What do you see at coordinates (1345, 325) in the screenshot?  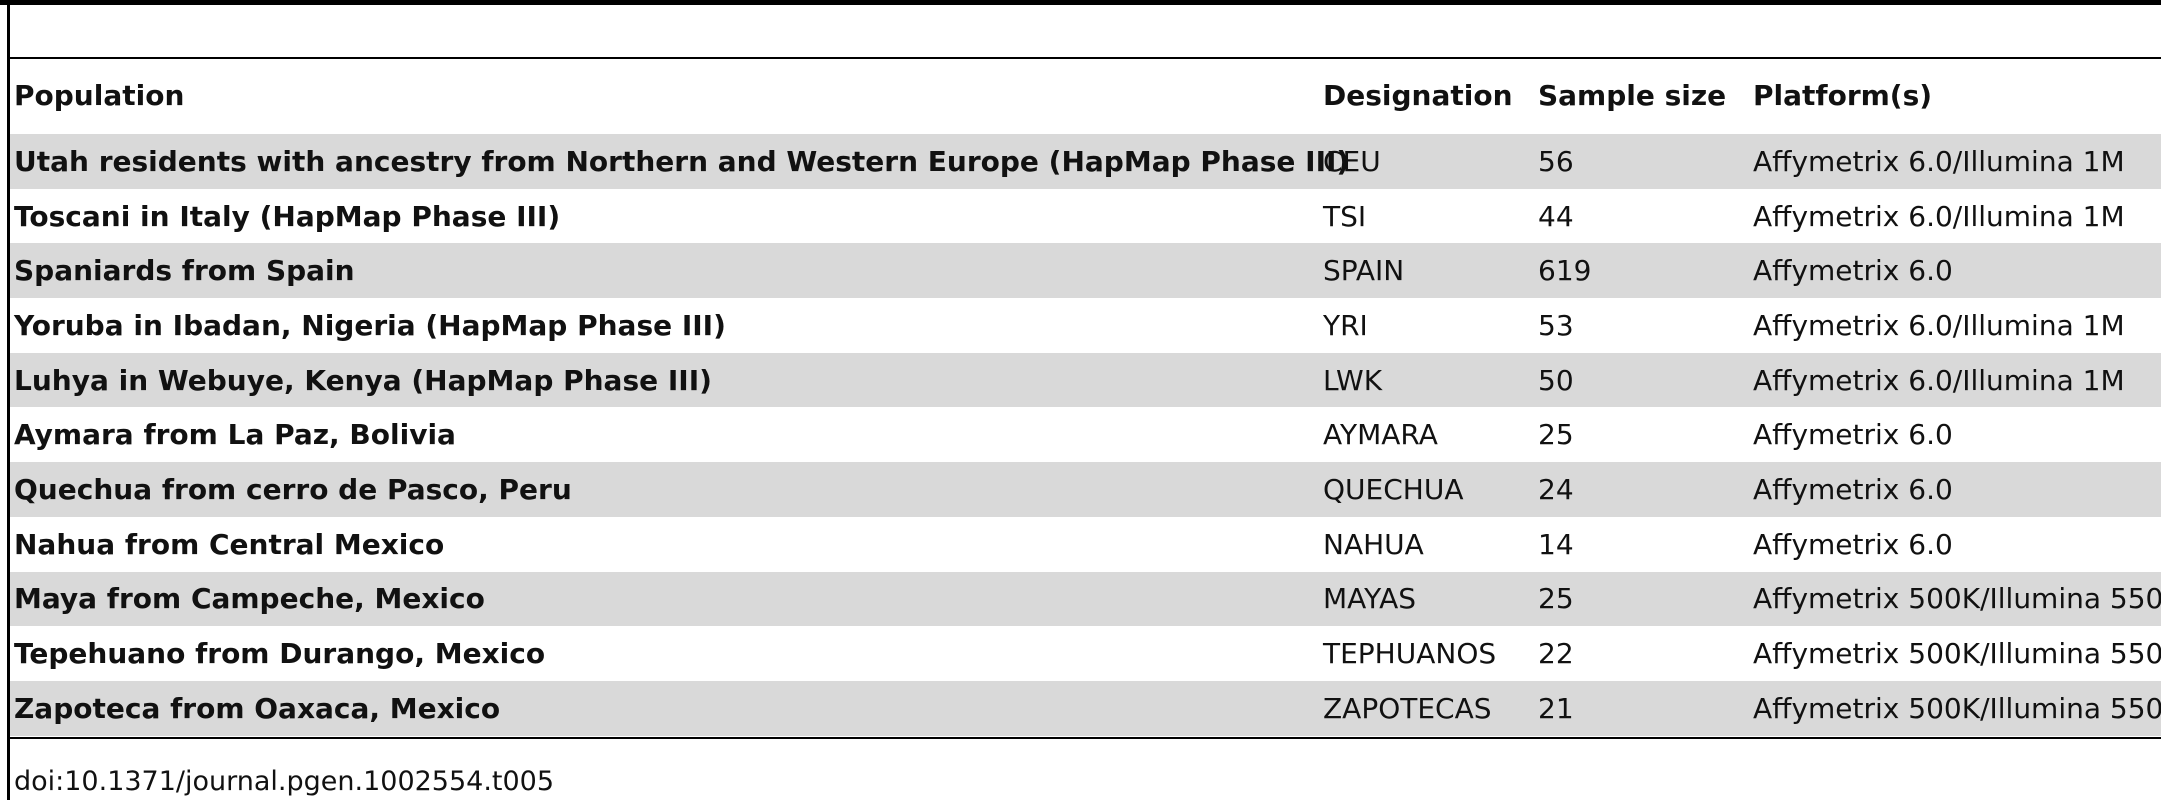 I see `table-cell: YRI` at bounding box center [1345, 325].